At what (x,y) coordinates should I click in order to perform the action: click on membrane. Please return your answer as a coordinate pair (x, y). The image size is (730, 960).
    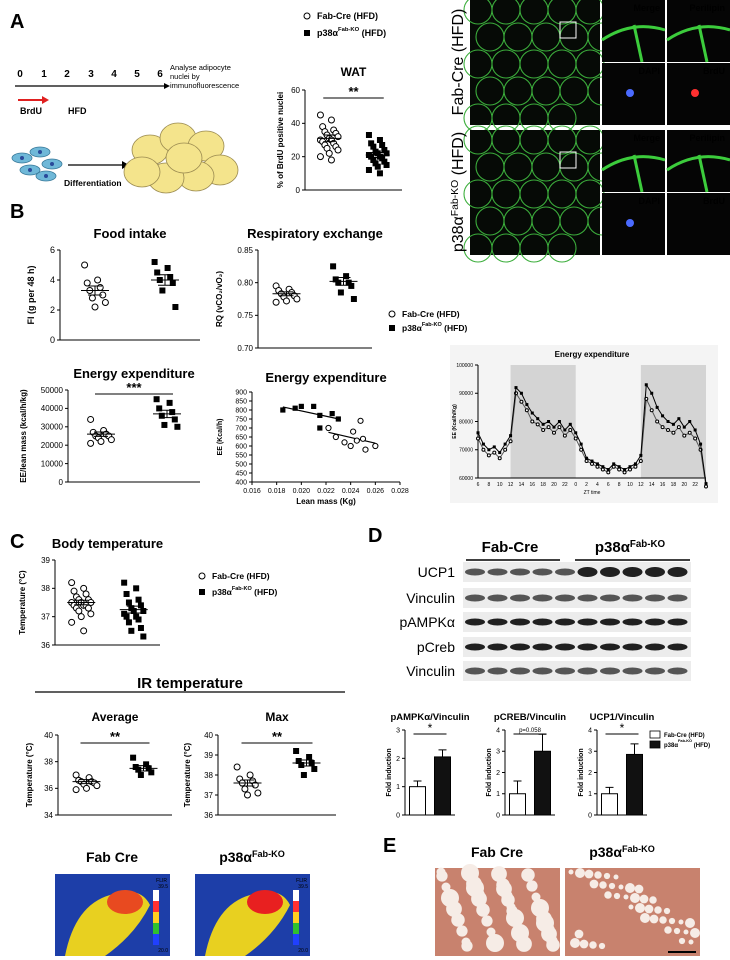
    Looking at the image, I should click on (633, 43).